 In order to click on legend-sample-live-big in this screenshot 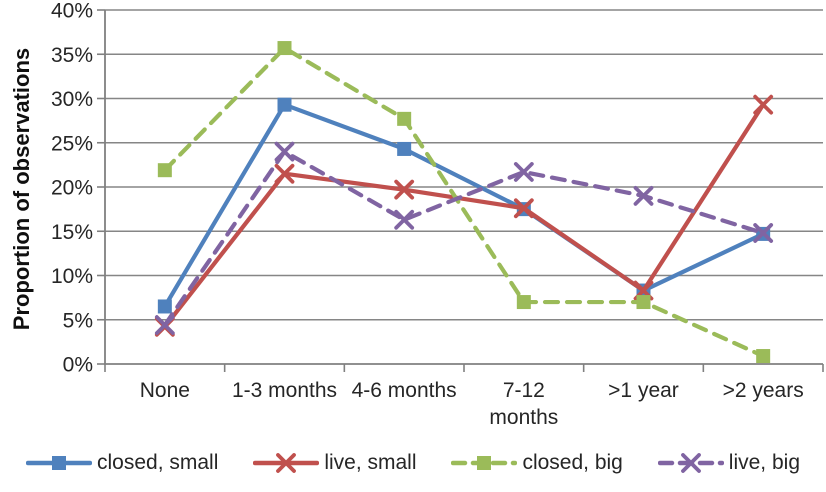, I will do `click(690, 463)`.